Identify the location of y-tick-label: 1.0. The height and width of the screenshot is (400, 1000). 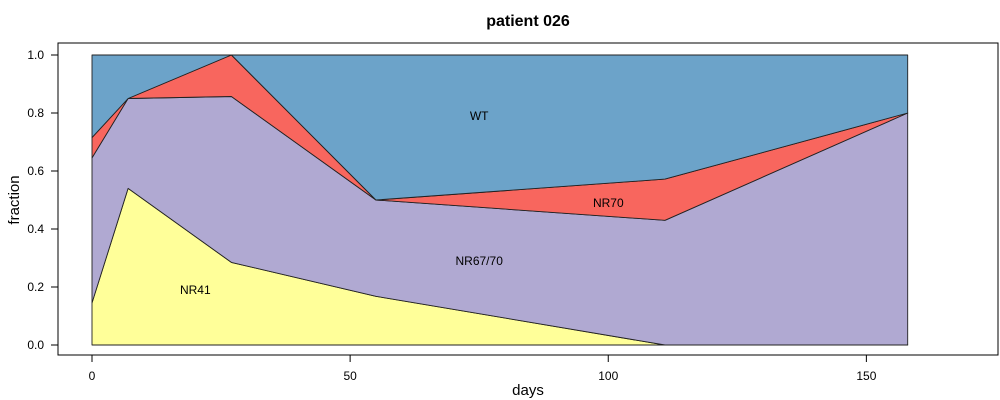
(35, 55).